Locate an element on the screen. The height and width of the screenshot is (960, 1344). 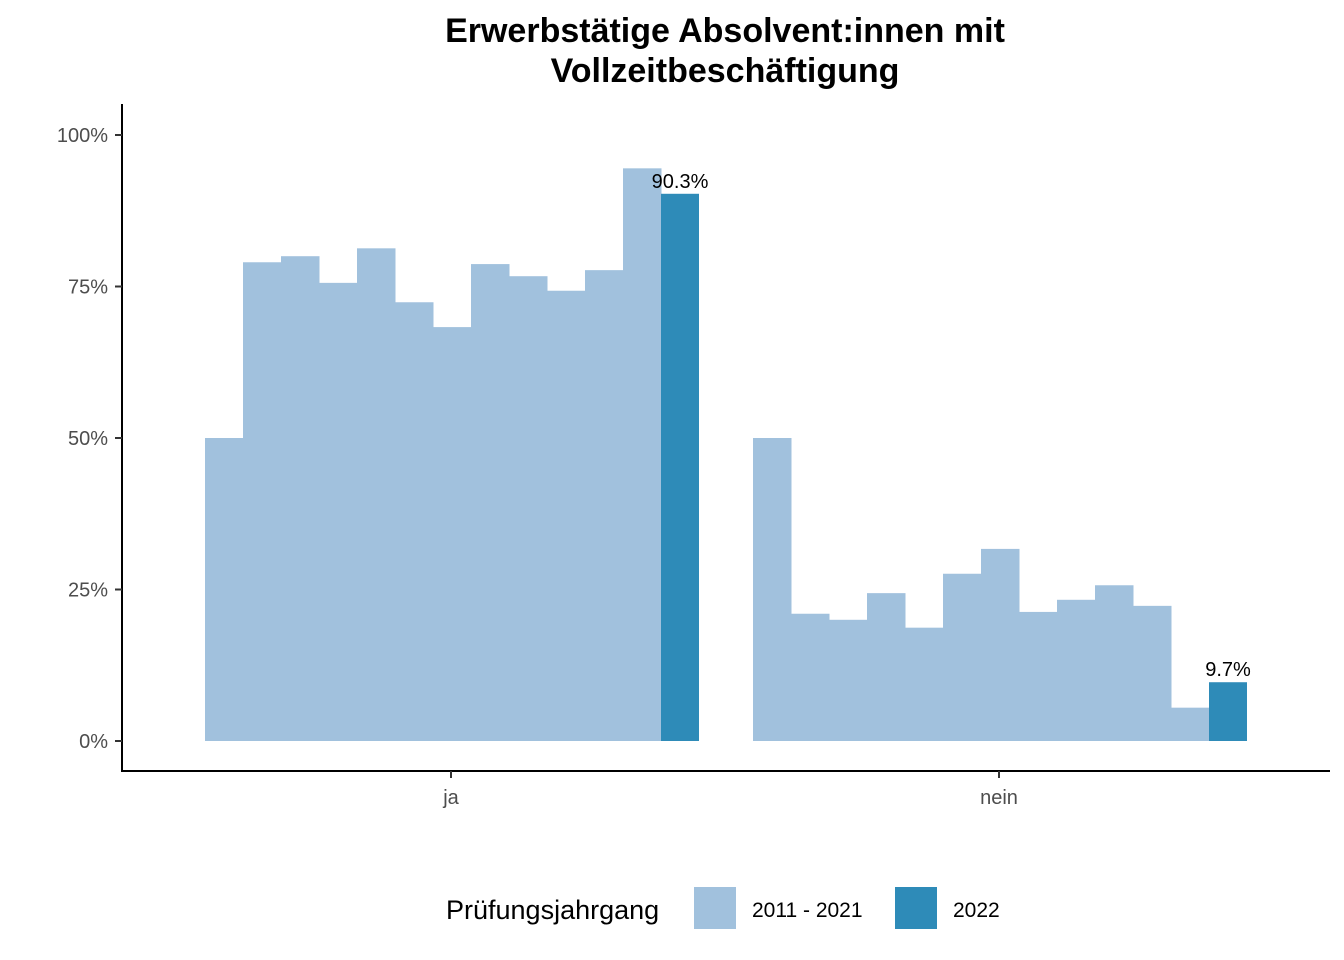
data-label-ja-2022: 90.3% is located at coordinates (680, 182).